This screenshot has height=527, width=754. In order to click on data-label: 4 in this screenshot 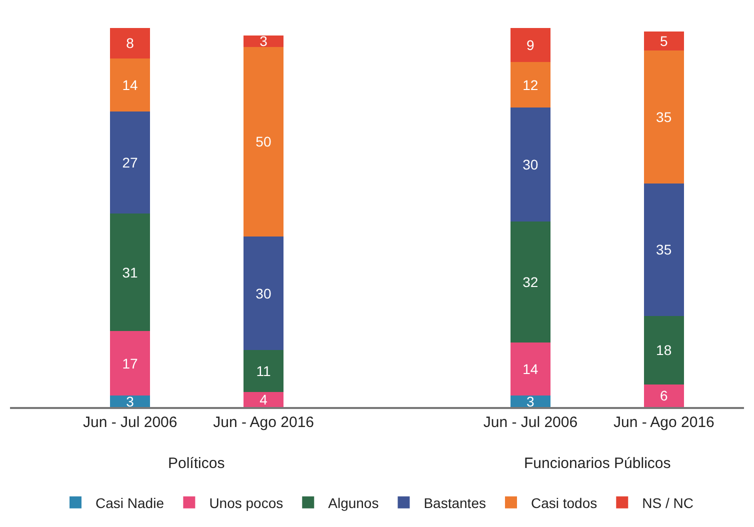, I will do `click(264, 399)`.